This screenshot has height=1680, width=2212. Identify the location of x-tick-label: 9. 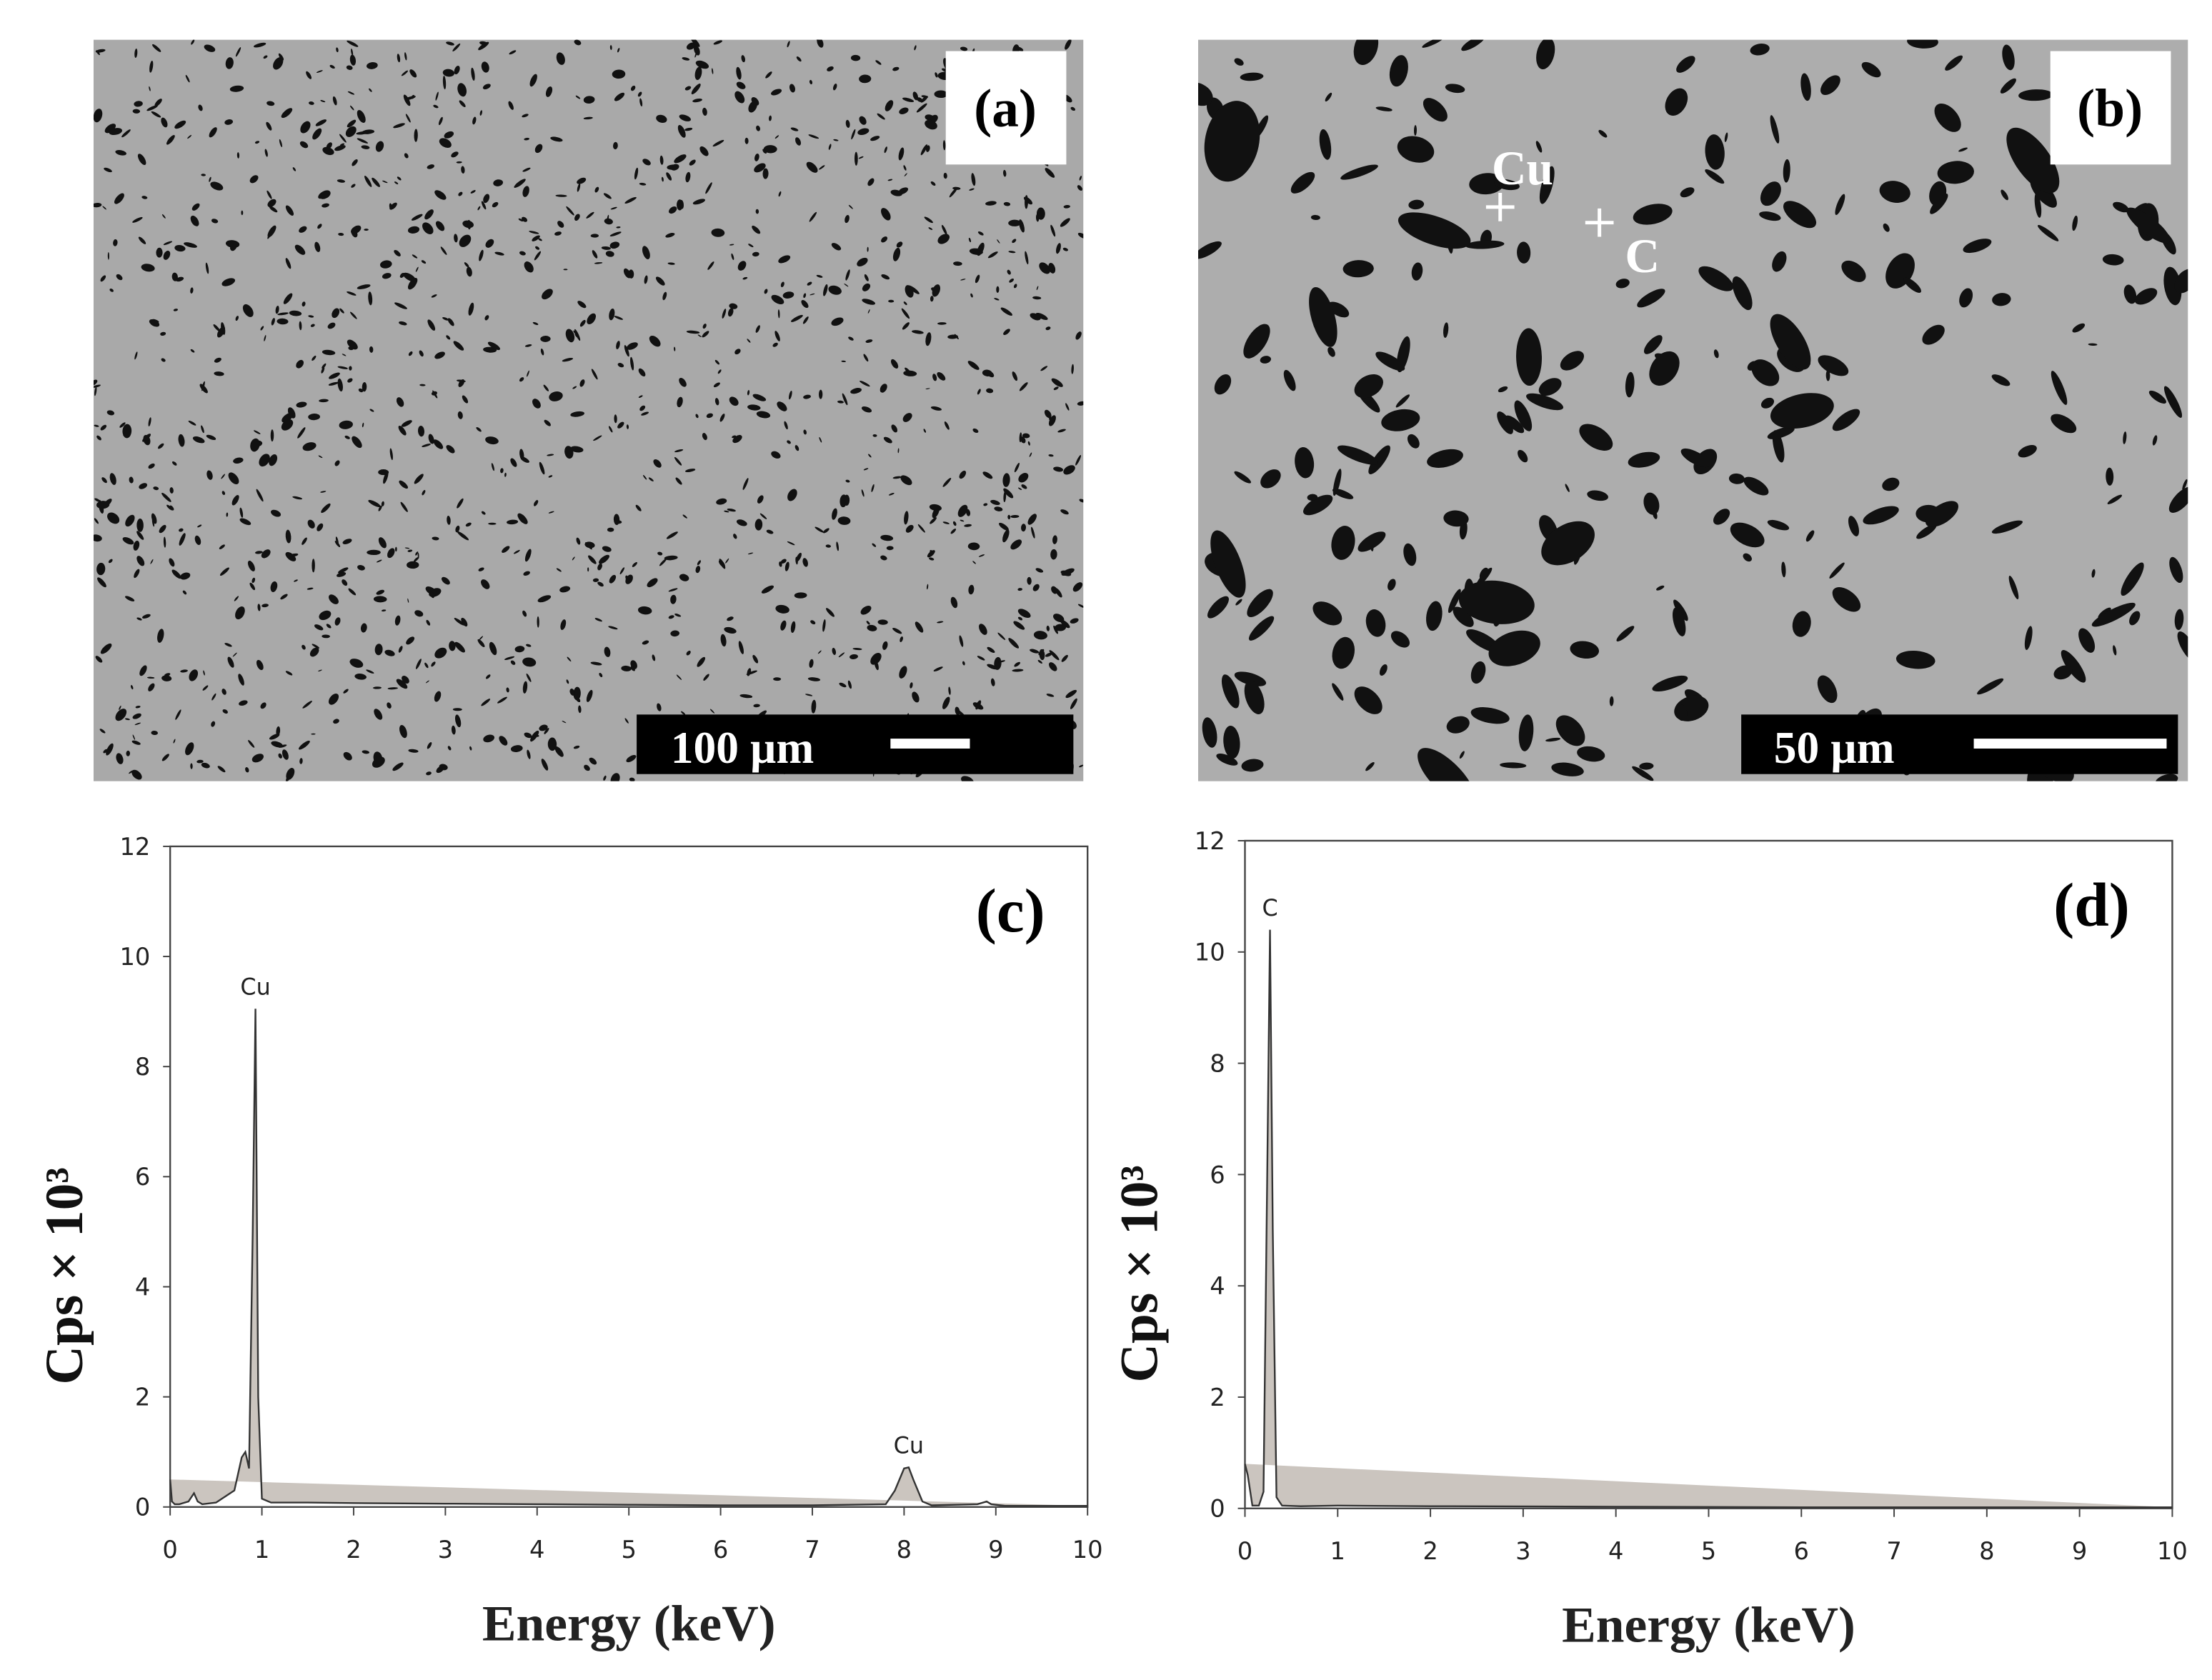
(2079, 1551).